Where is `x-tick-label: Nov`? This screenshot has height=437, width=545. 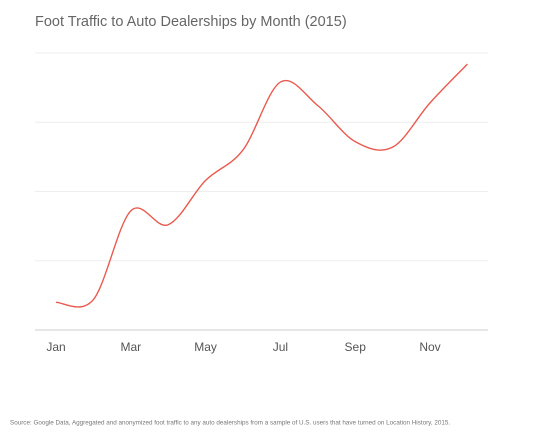 x-tick-label: Nov is located at coordinates (429, 347).